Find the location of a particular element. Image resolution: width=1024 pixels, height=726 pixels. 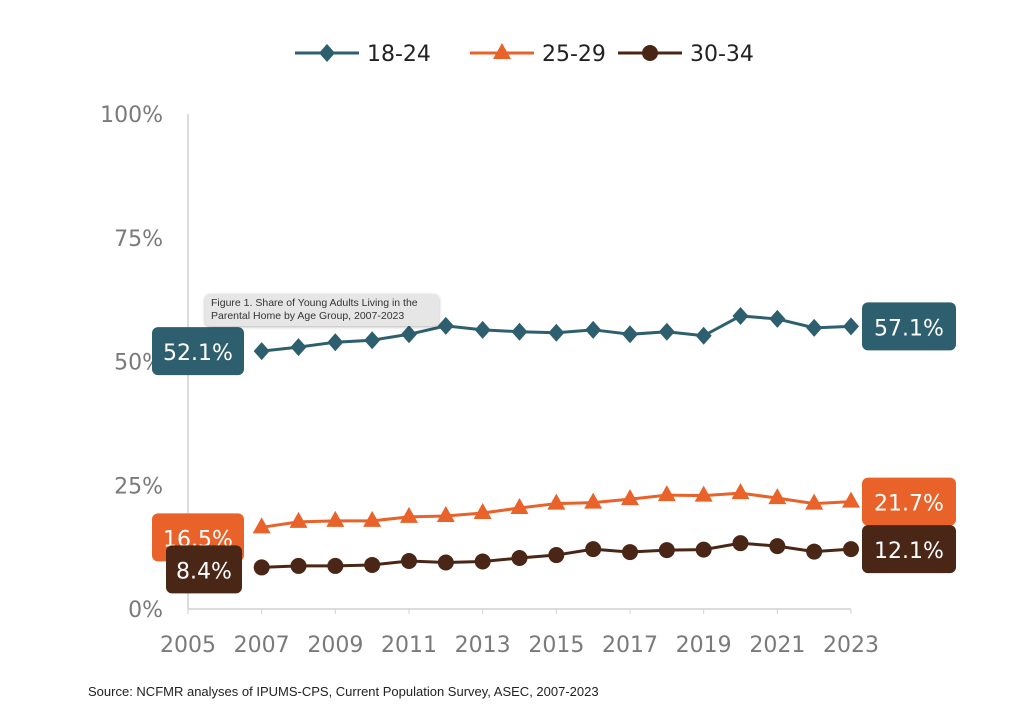

end-label-25-29: 21.7% is located at coordinates (909, 504).